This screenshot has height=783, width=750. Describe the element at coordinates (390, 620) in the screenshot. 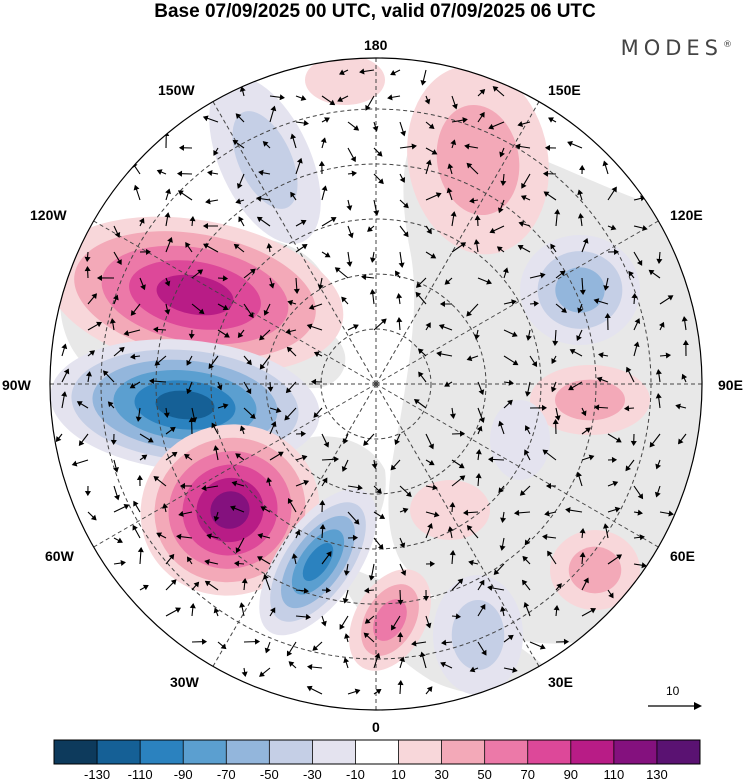

I see `positive-anomaly-scandinavia-level` at that location.